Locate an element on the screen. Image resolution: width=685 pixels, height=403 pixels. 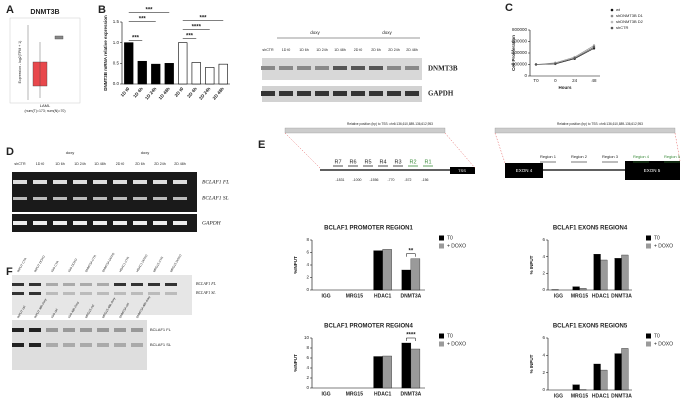
region-label: R3 is located at coordinates (397, 162).